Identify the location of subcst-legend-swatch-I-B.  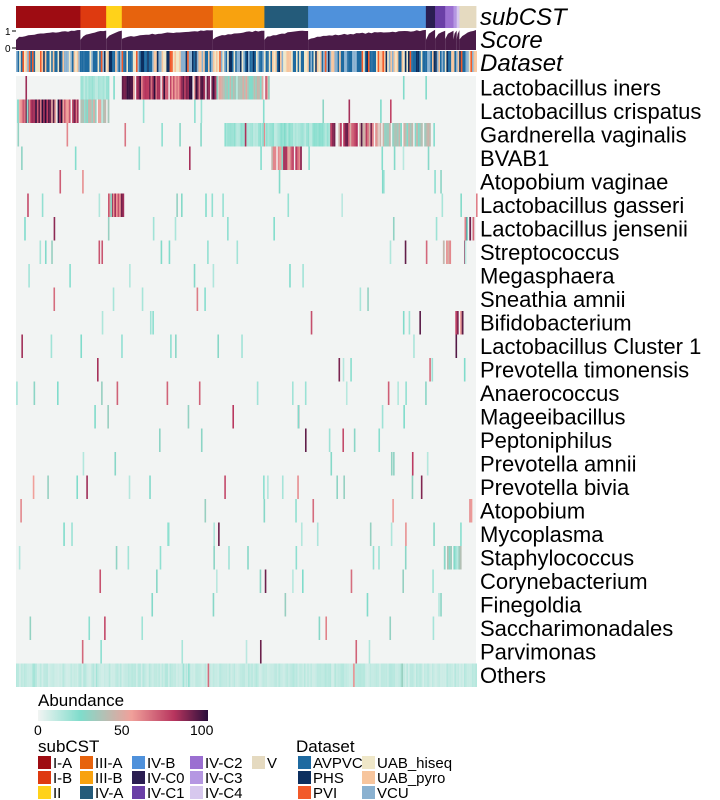
(44, 777).